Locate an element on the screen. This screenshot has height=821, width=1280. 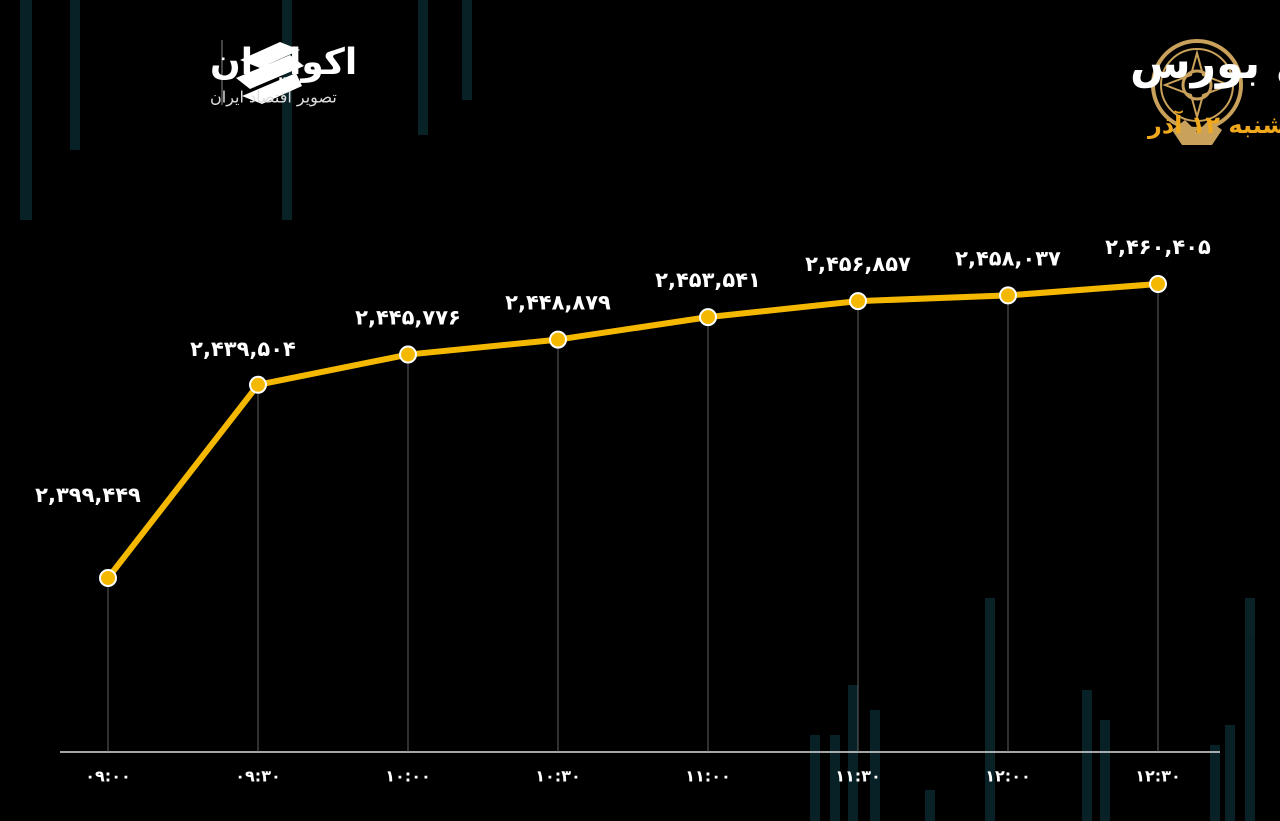
data-label: ۲,۴۵۳,۵۴۱ is located at coordinates (708, 280).